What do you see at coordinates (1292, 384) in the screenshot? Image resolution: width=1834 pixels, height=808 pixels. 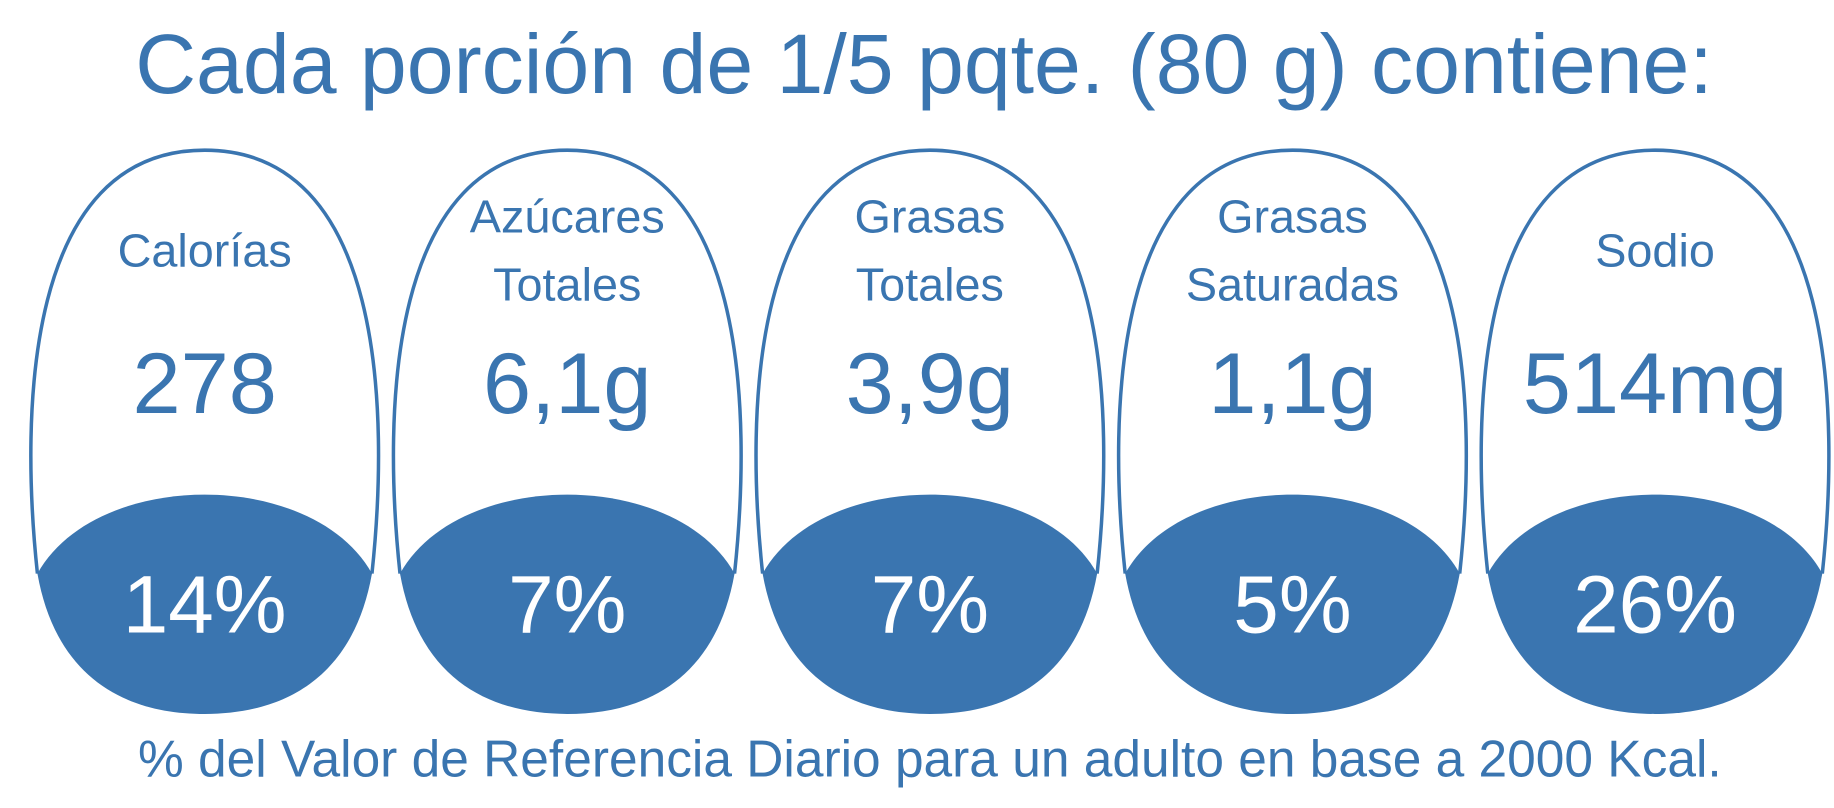 I see `nutrient-amount: 1,1g` at bounding box center [1292, 384].